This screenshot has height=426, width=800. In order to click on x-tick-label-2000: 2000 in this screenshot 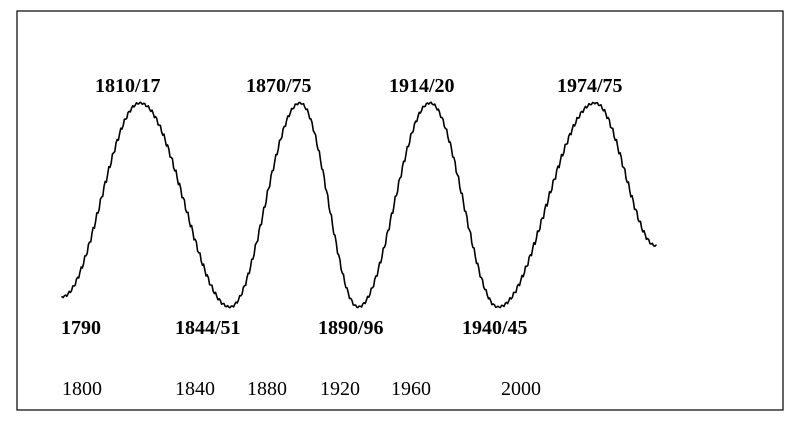, I will do `click(521, 389)`.